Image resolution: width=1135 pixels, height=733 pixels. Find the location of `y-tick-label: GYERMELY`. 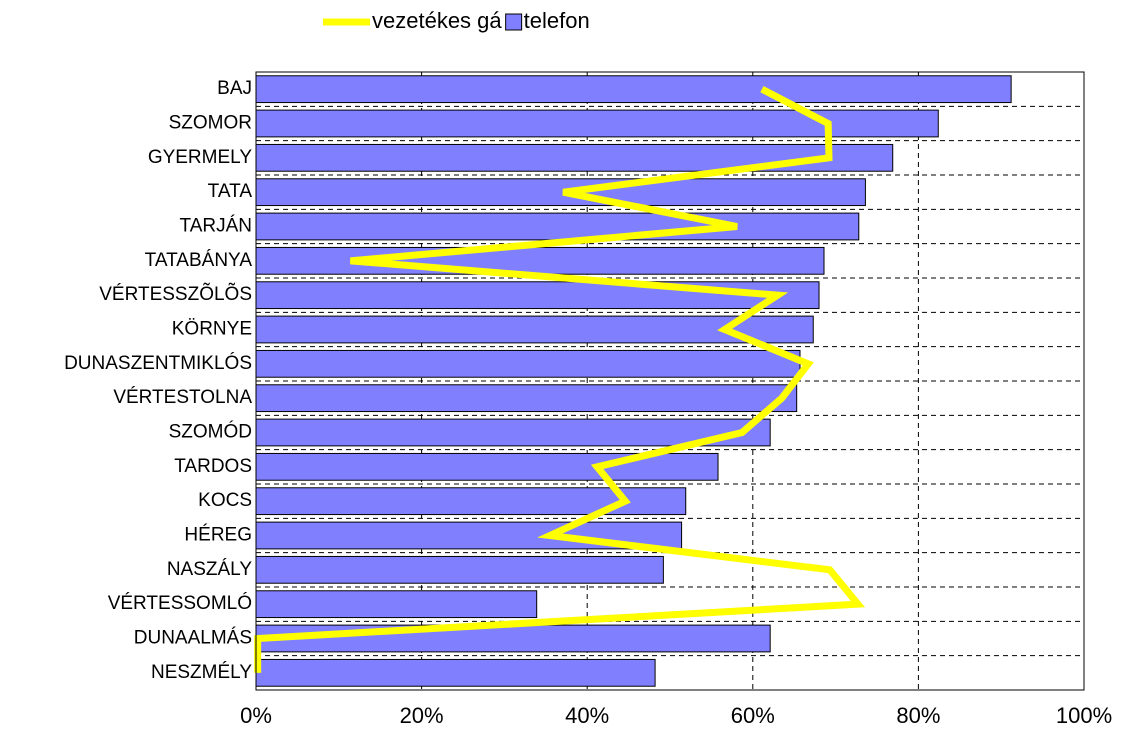

y-tick-label: GYERMELY is located at coordinates (200, 157).